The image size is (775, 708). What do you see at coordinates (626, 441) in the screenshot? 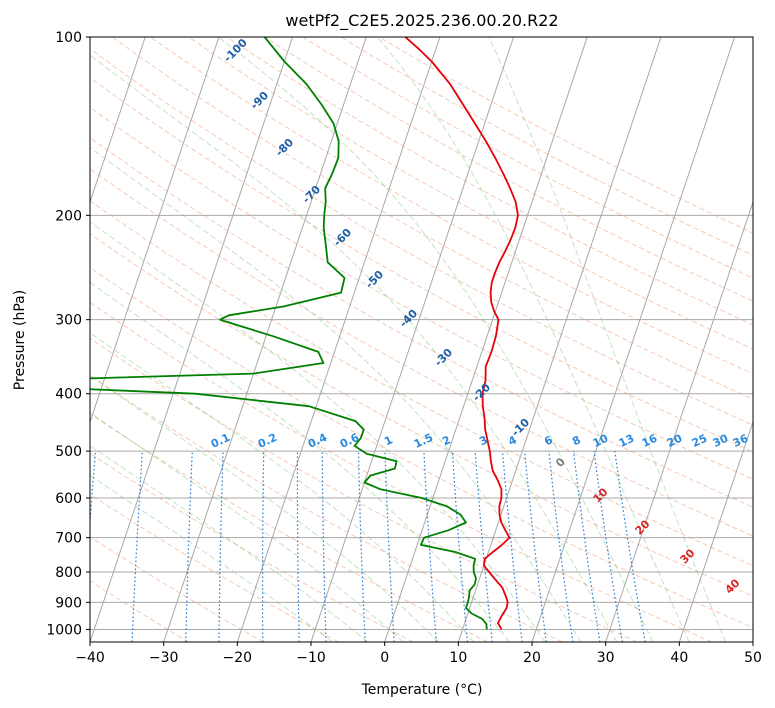
I see `mixing-ratio-label: 13` at bounding box center [626, 441].